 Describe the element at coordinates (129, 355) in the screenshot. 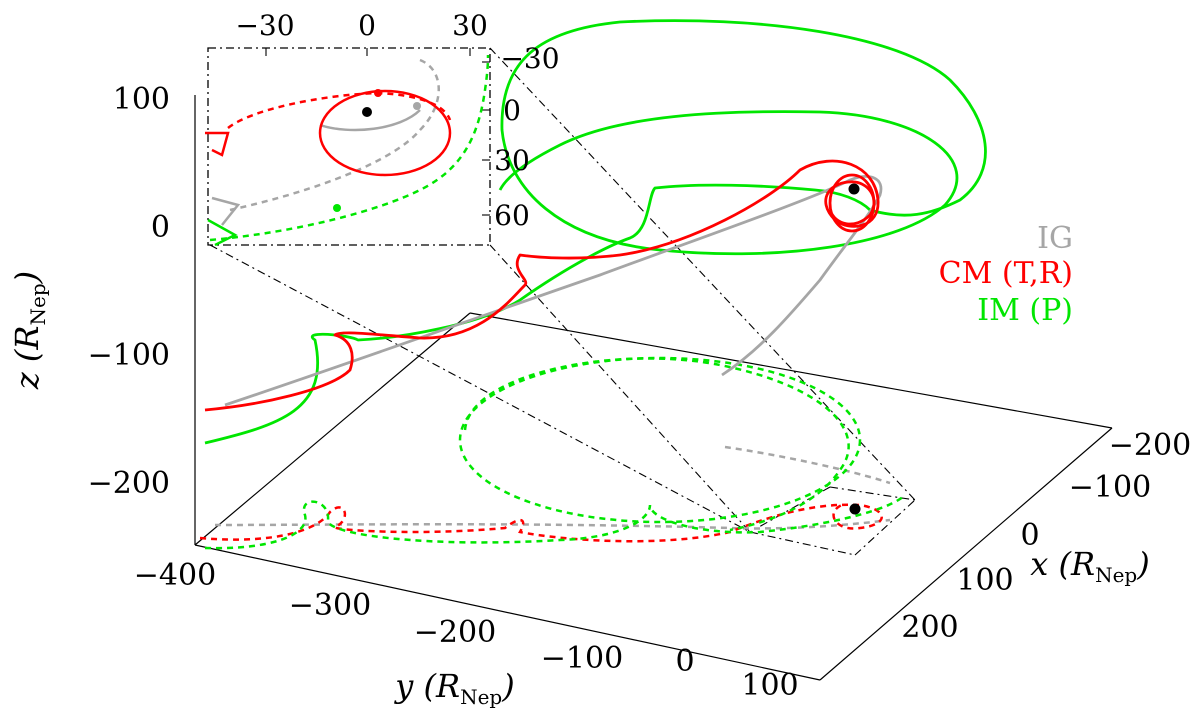

I see `z-tick-label: −100` at that location.